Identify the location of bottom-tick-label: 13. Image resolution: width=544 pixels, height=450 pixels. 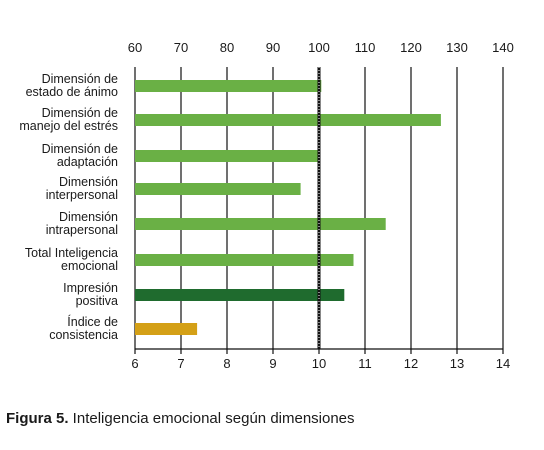
(457, 363).